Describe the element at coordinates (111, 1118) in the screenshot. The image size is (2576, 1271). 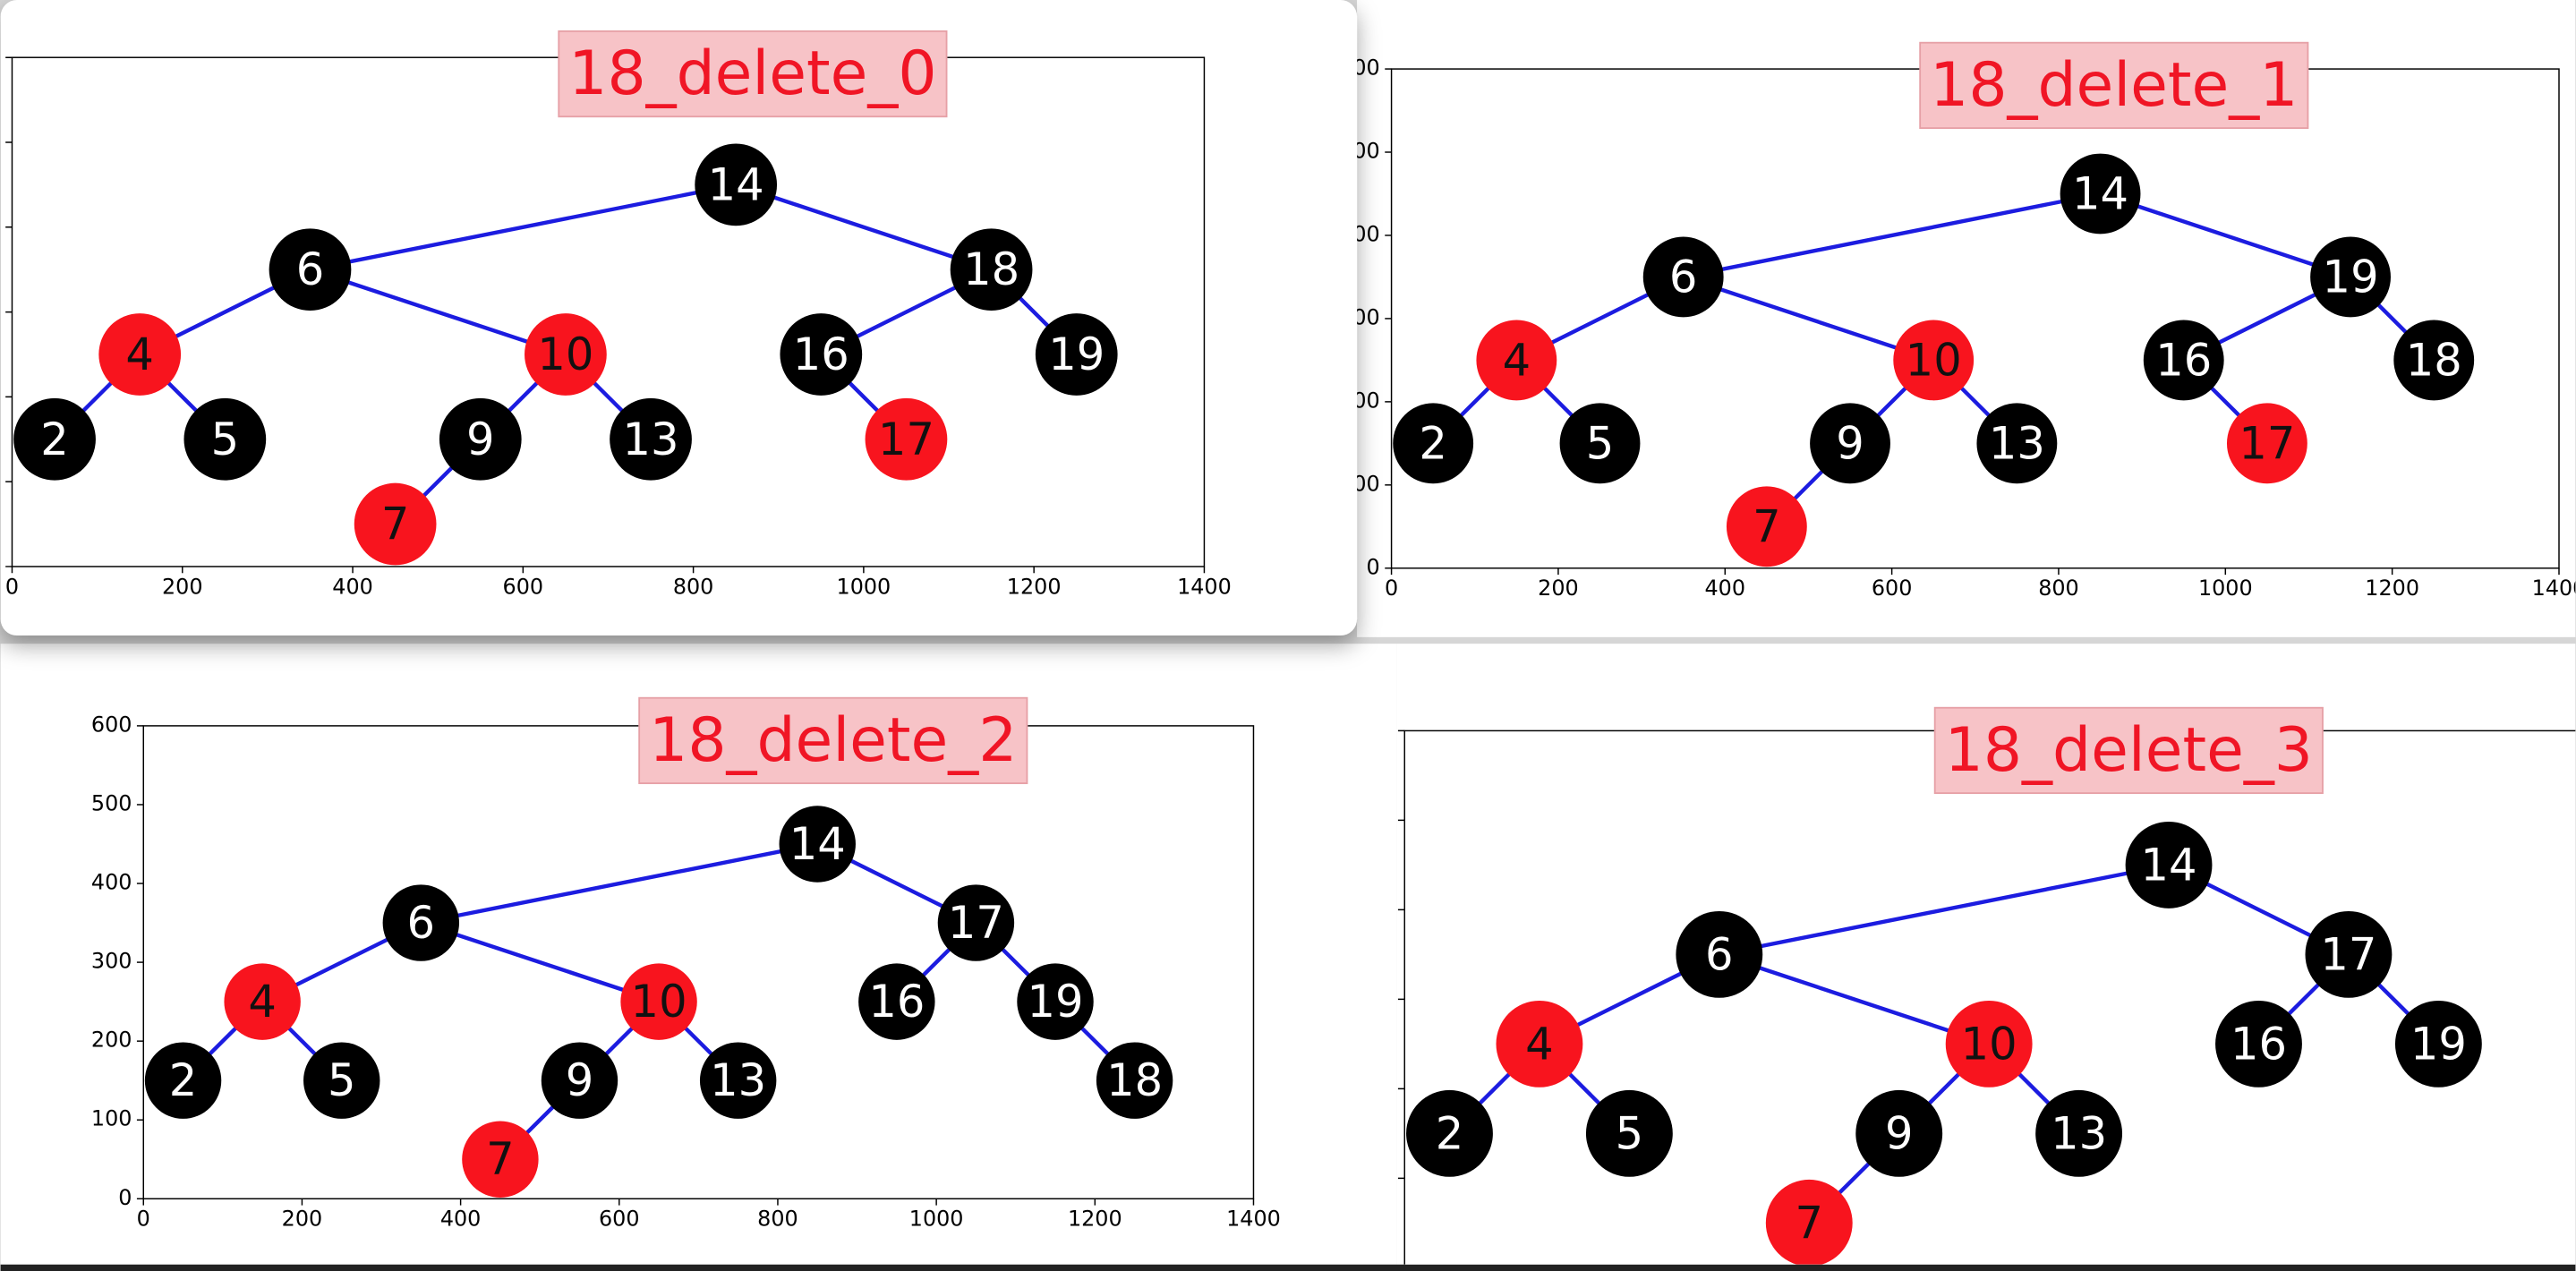
I see `y-tick-label: 100` at that location.